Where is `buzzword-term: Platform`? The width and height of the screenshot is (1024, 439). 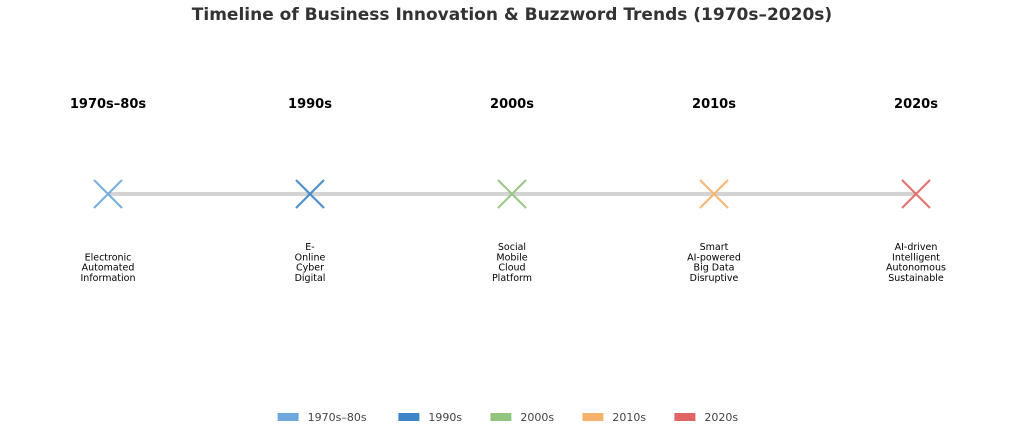 buzzword-term: Platform is located at coordinates (512, 278).